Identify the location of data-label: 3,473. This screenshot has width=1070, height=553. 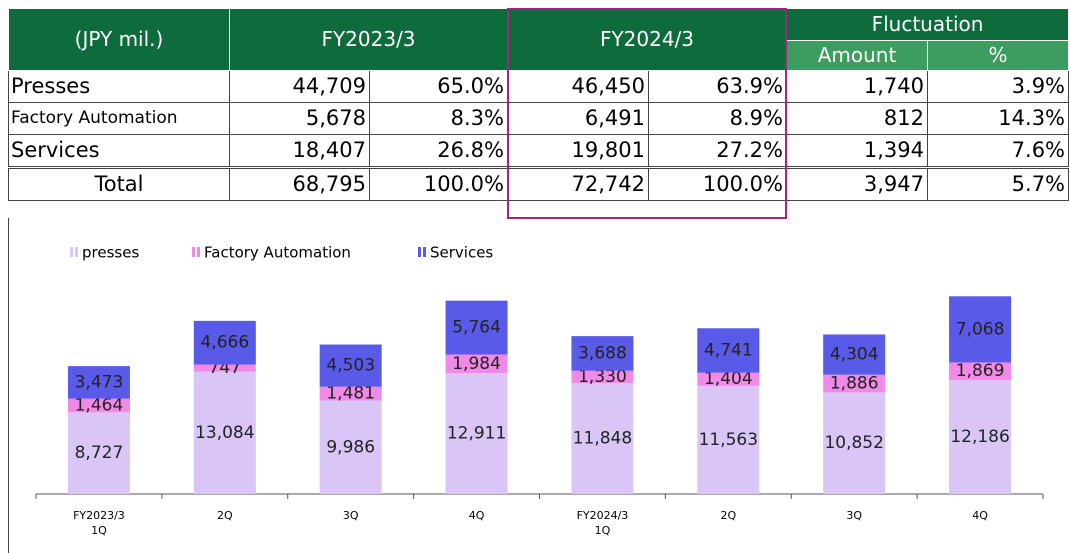
(99, 382).